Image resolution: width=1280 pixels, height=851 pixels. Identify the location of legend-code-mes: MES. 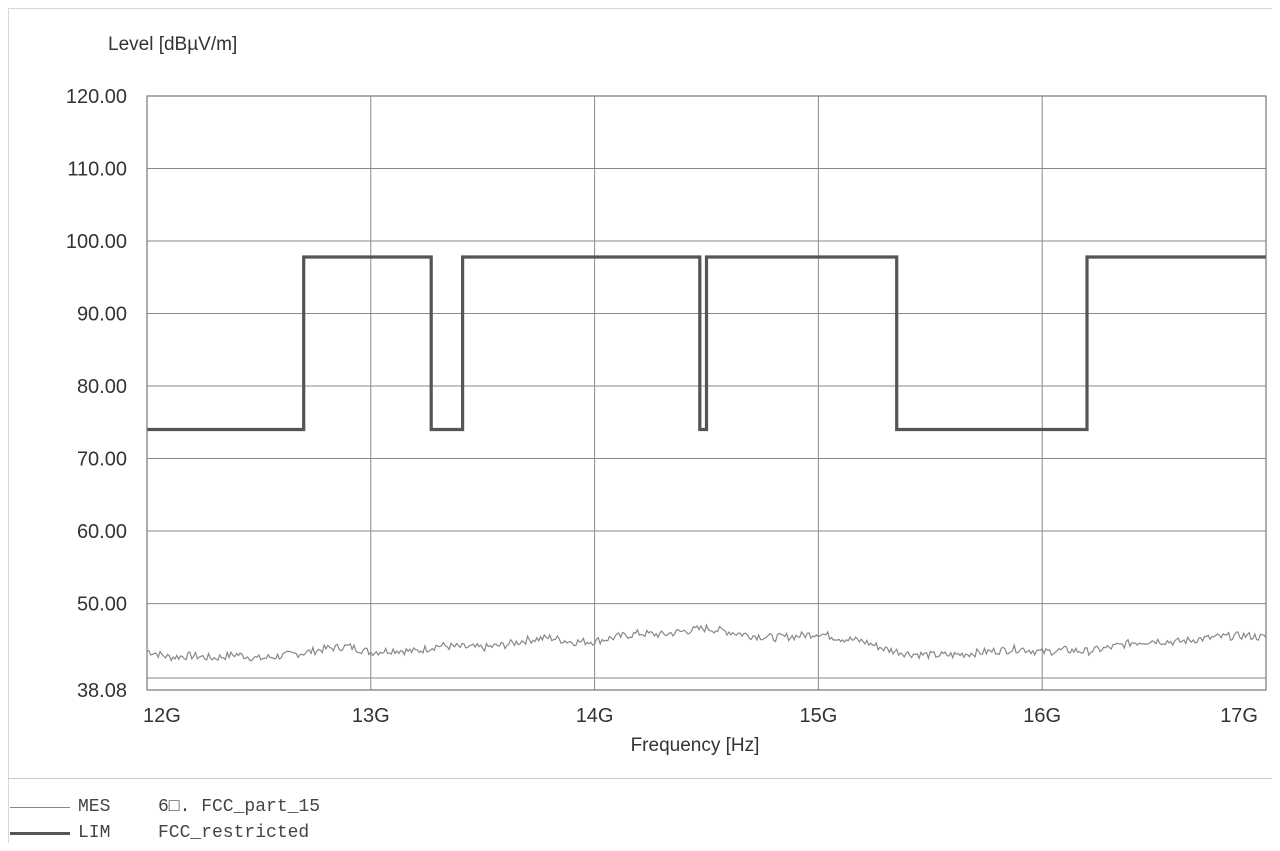
(94, 807).